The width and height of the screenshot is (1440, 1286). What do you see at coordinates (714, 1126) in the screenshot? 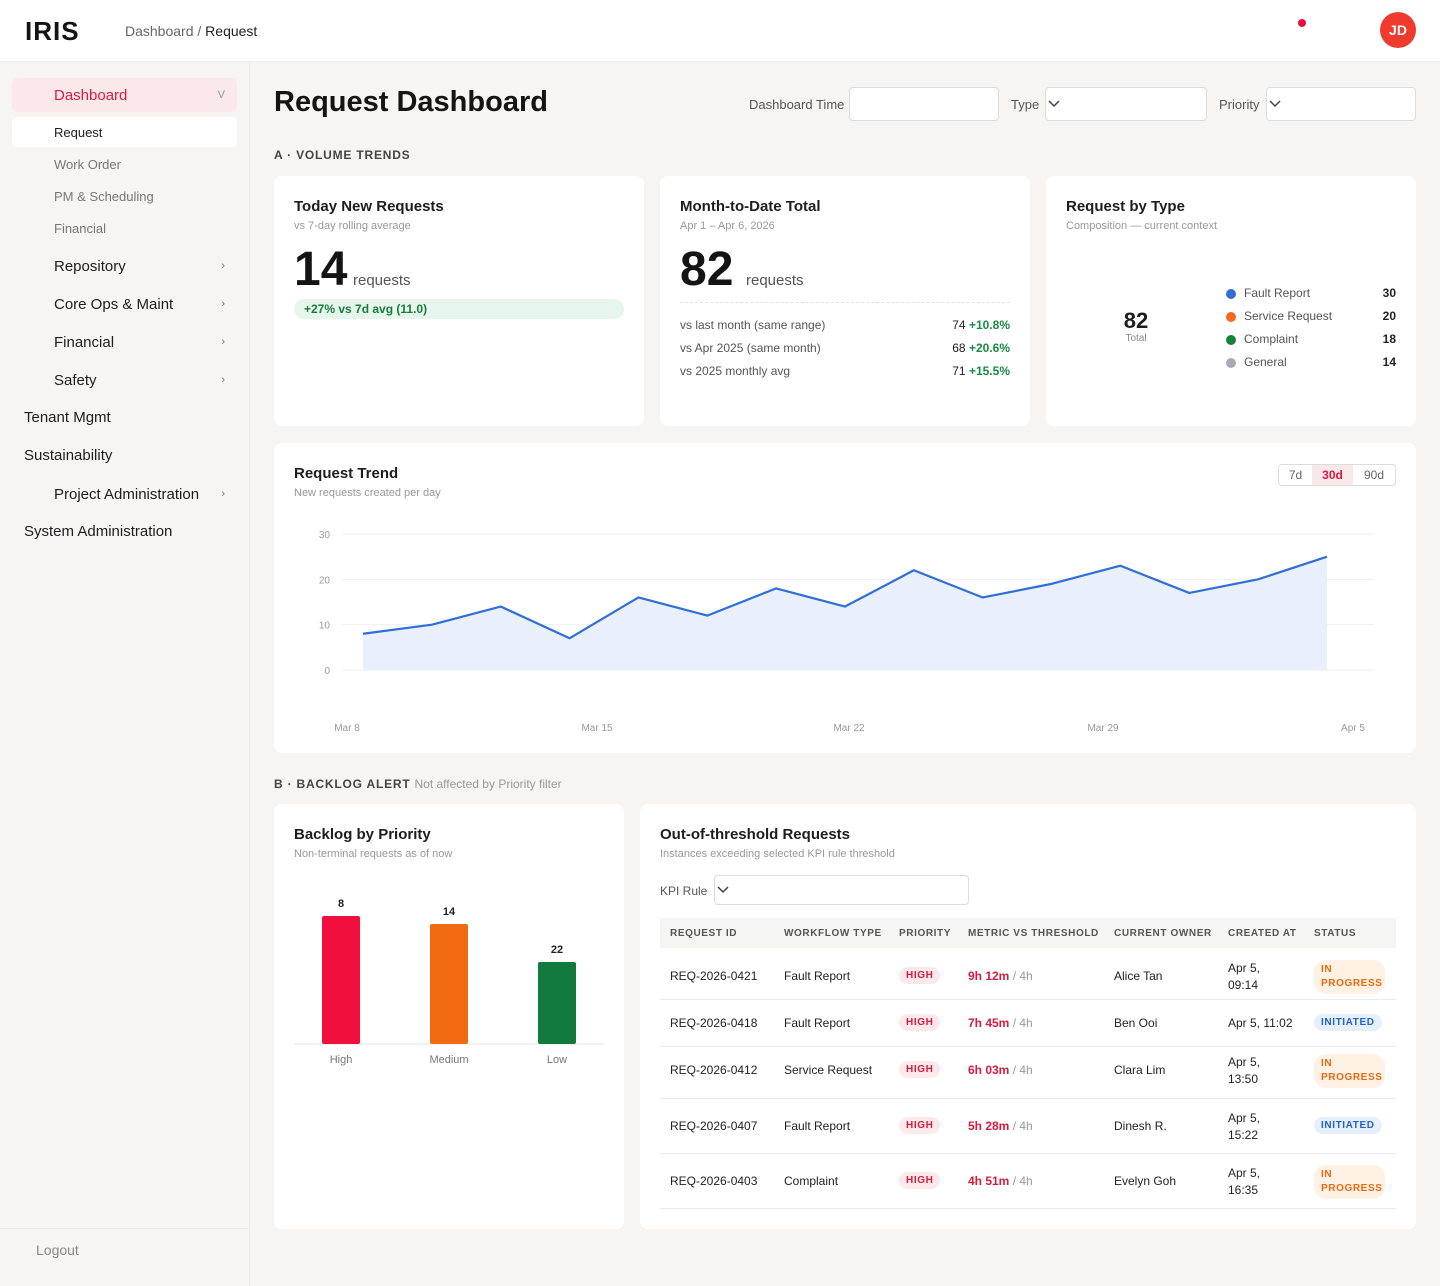
I see `request-id: REQ-2026-0407` at bounding box center [714, 1126].